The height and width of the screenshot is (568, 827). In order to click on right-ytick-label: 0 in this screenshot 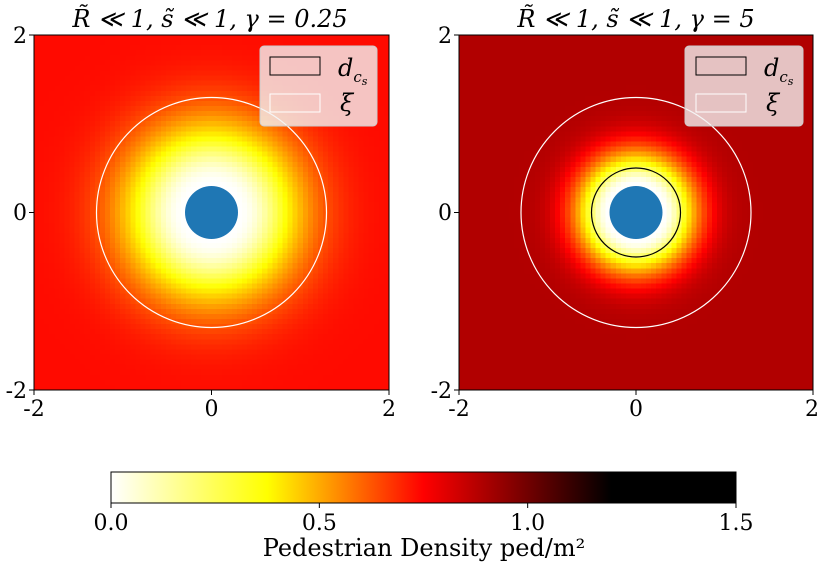, I will do `click(445, 213)`.